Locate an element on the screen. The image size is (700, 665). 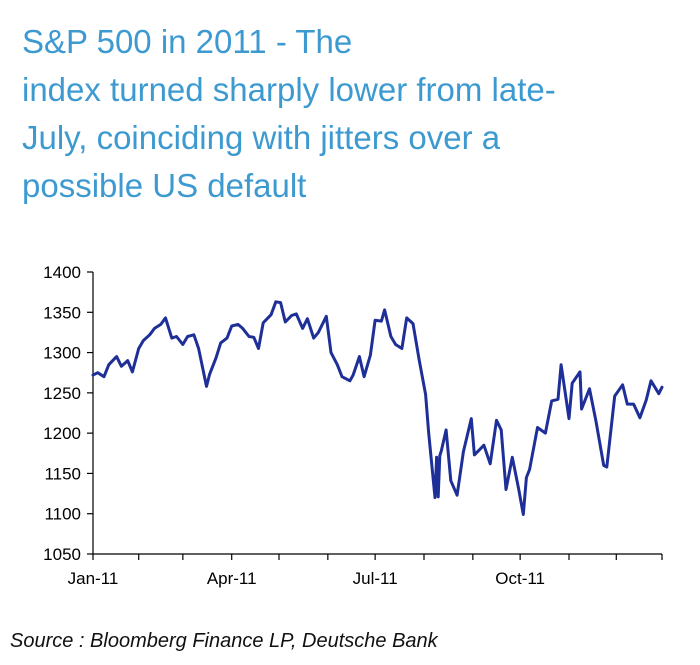
title-line: index turned sharply lower from late- is located at coordinates (289, 89).